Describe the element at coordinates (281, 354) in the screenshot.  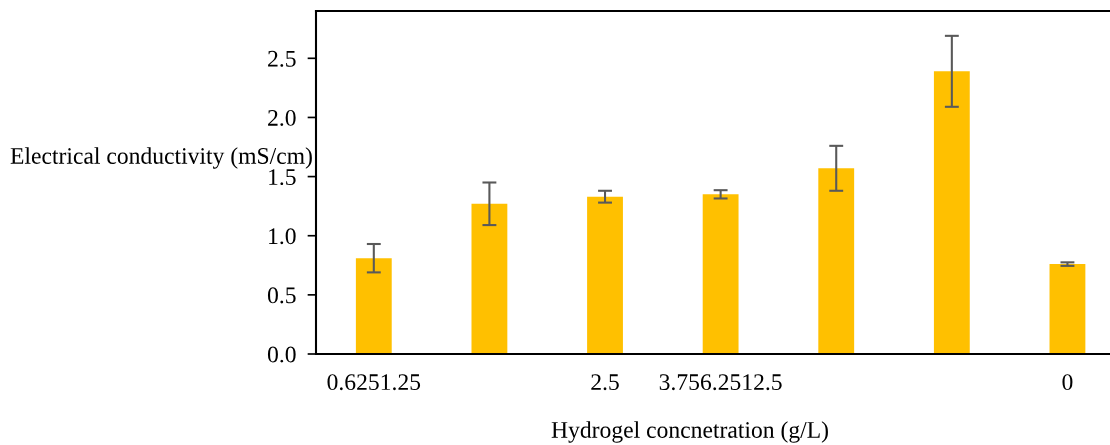
I see `y-tick-label: 0.0` at that location.